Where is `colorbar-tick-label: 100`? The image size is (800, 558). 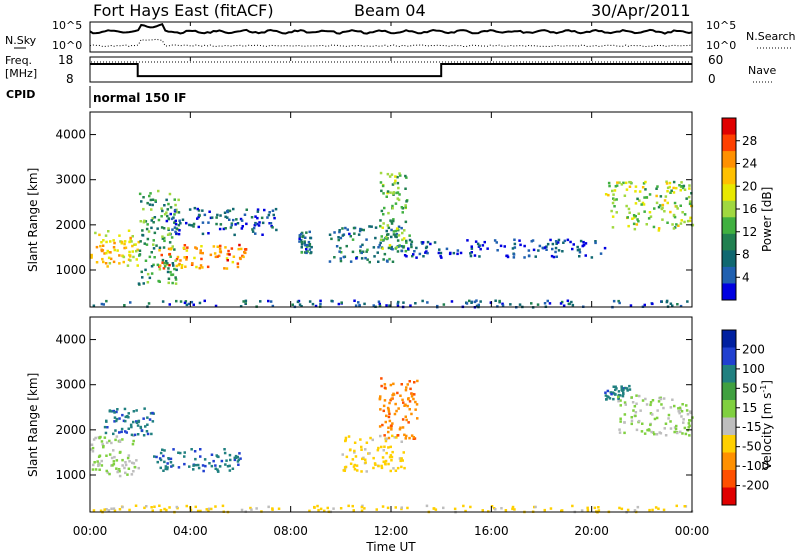 colorbar-tick-label: 100 is located at coordinates (753, 369).